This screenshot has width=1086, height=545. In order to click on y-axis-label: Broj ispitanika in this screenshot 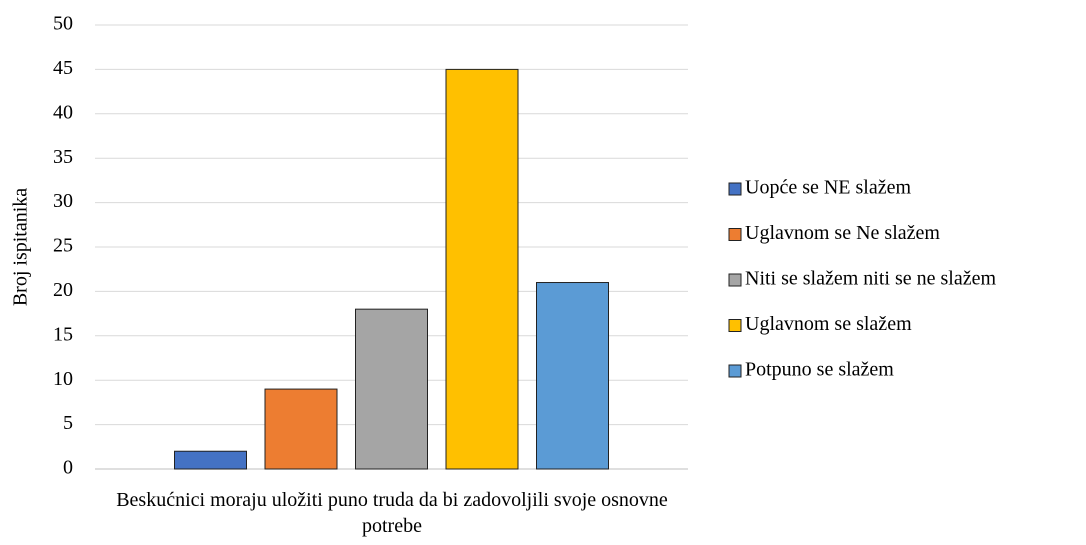, I will do `click(21, 247)`.